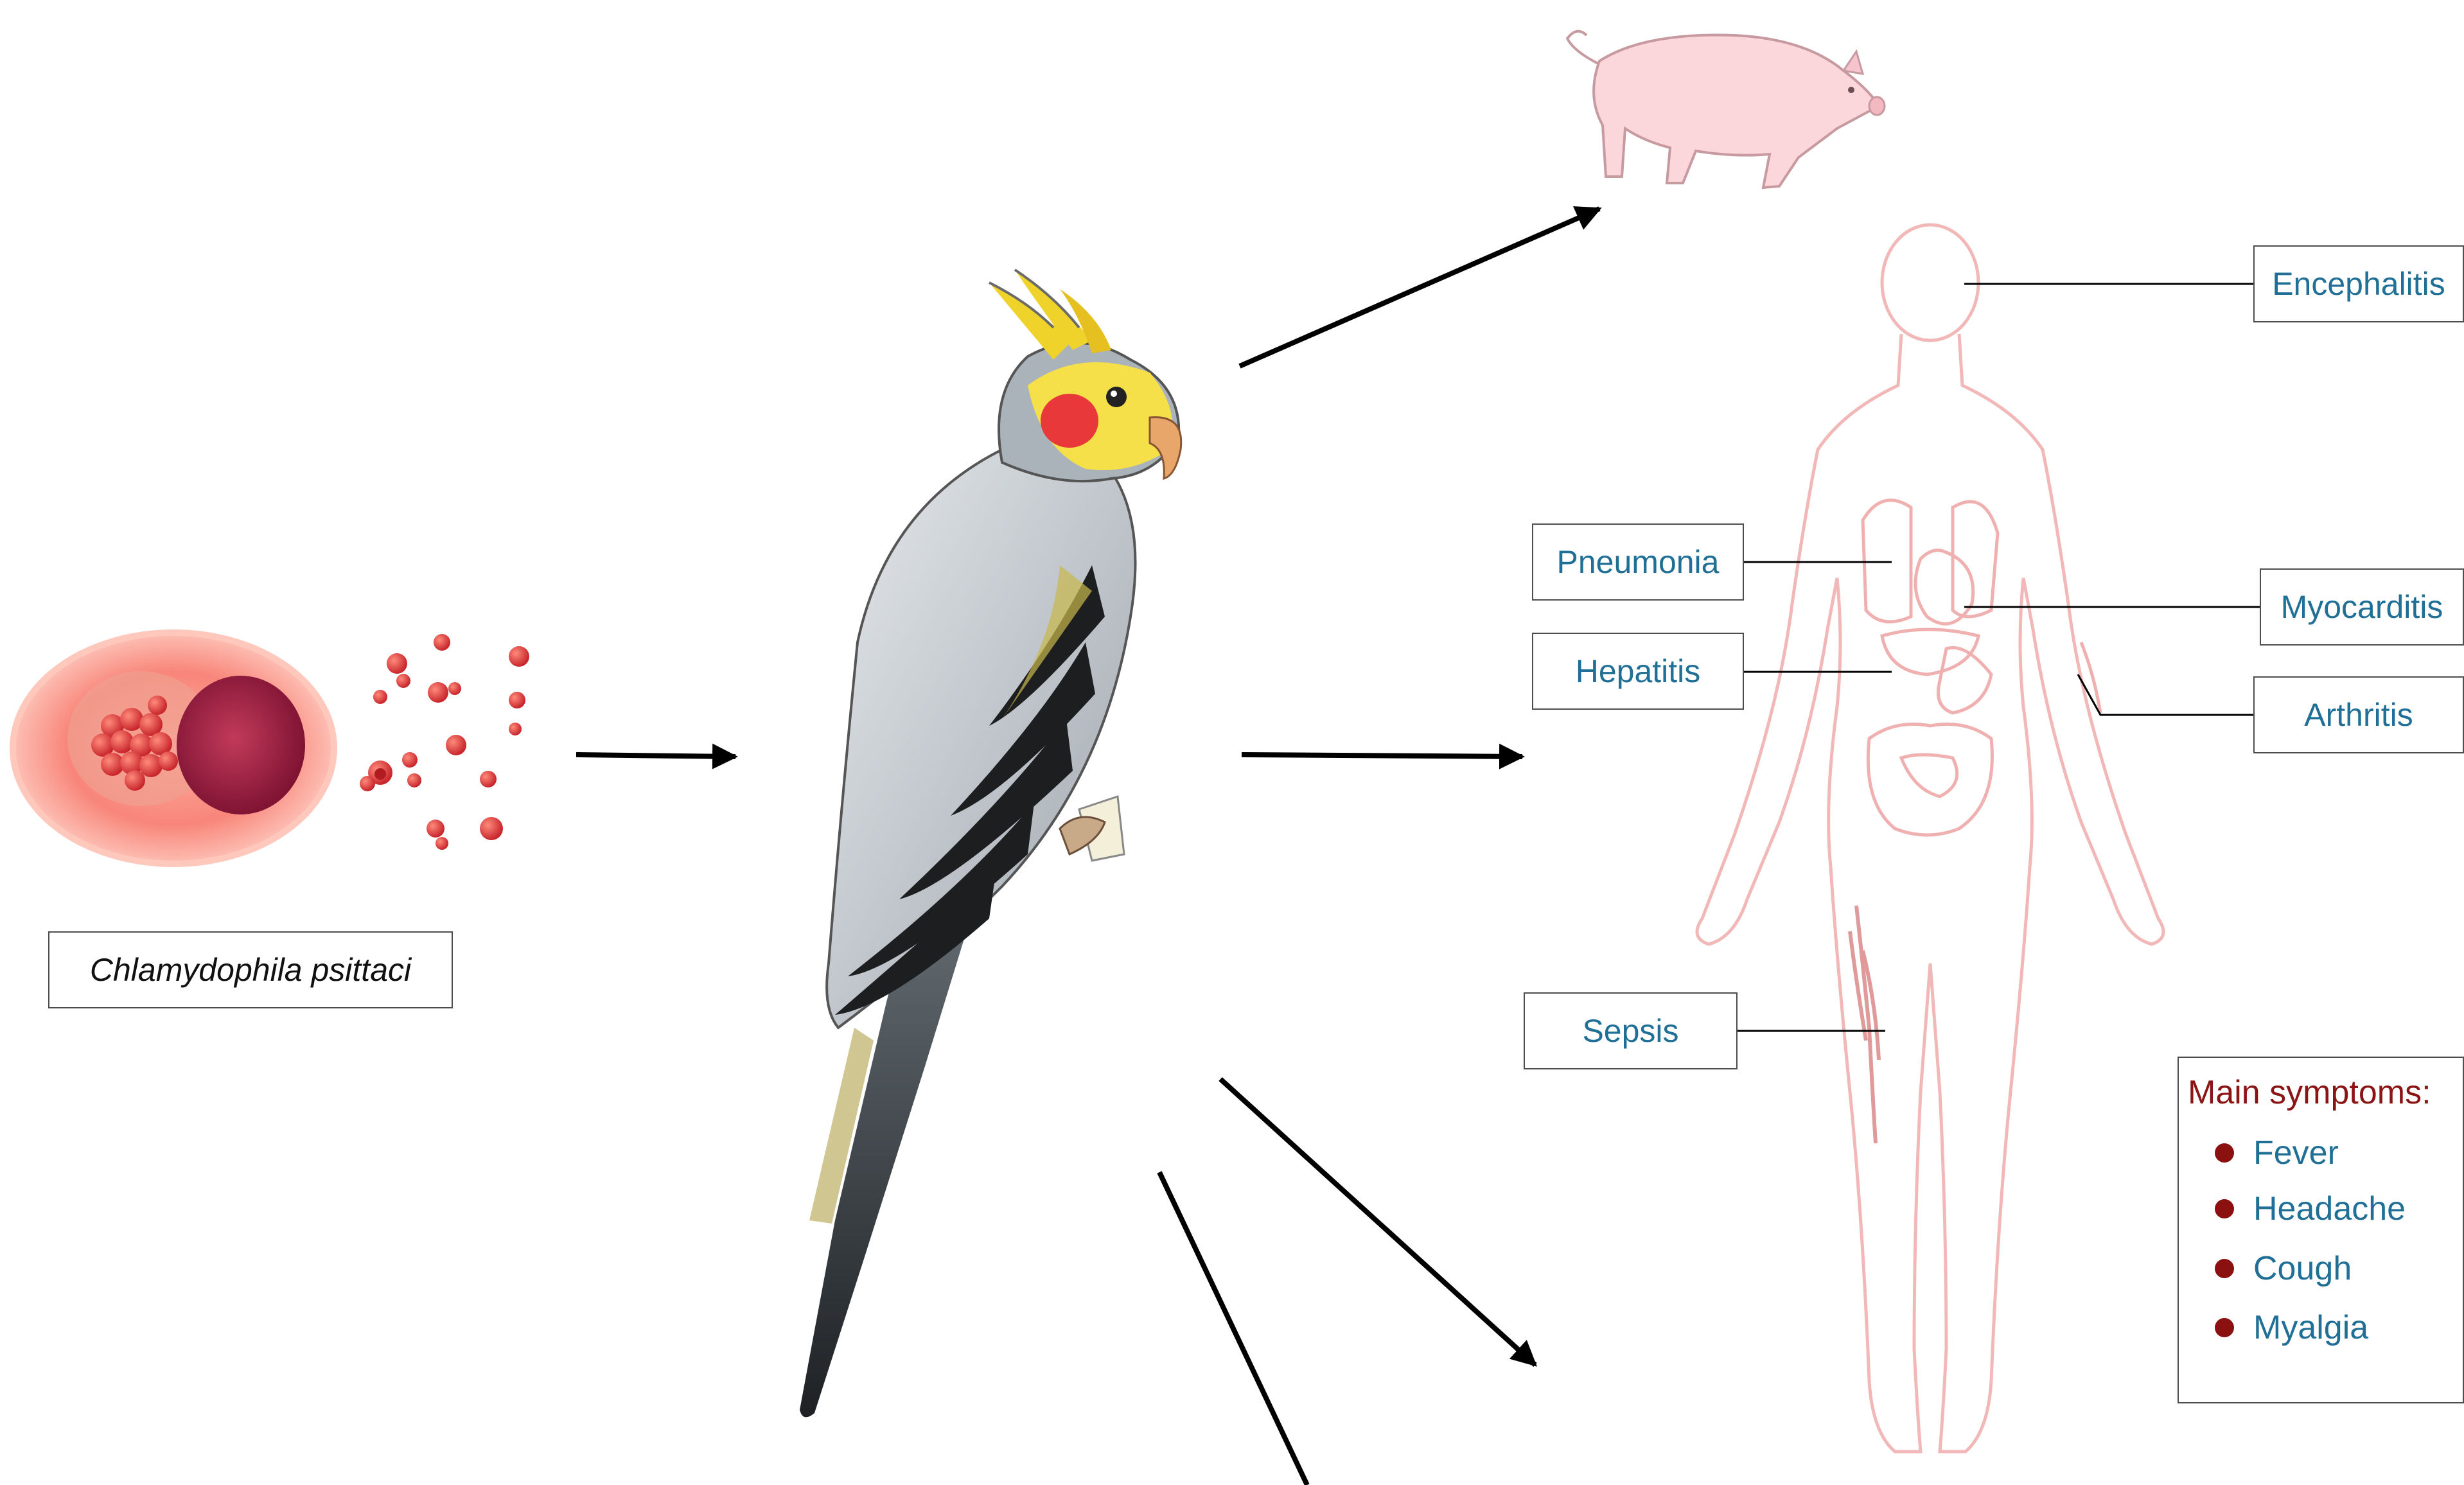 Image resolution: width=2464 pixels, height=1485 pixels. I want to click on label-encephalitis: Encephalitis, so click(2358, 284).